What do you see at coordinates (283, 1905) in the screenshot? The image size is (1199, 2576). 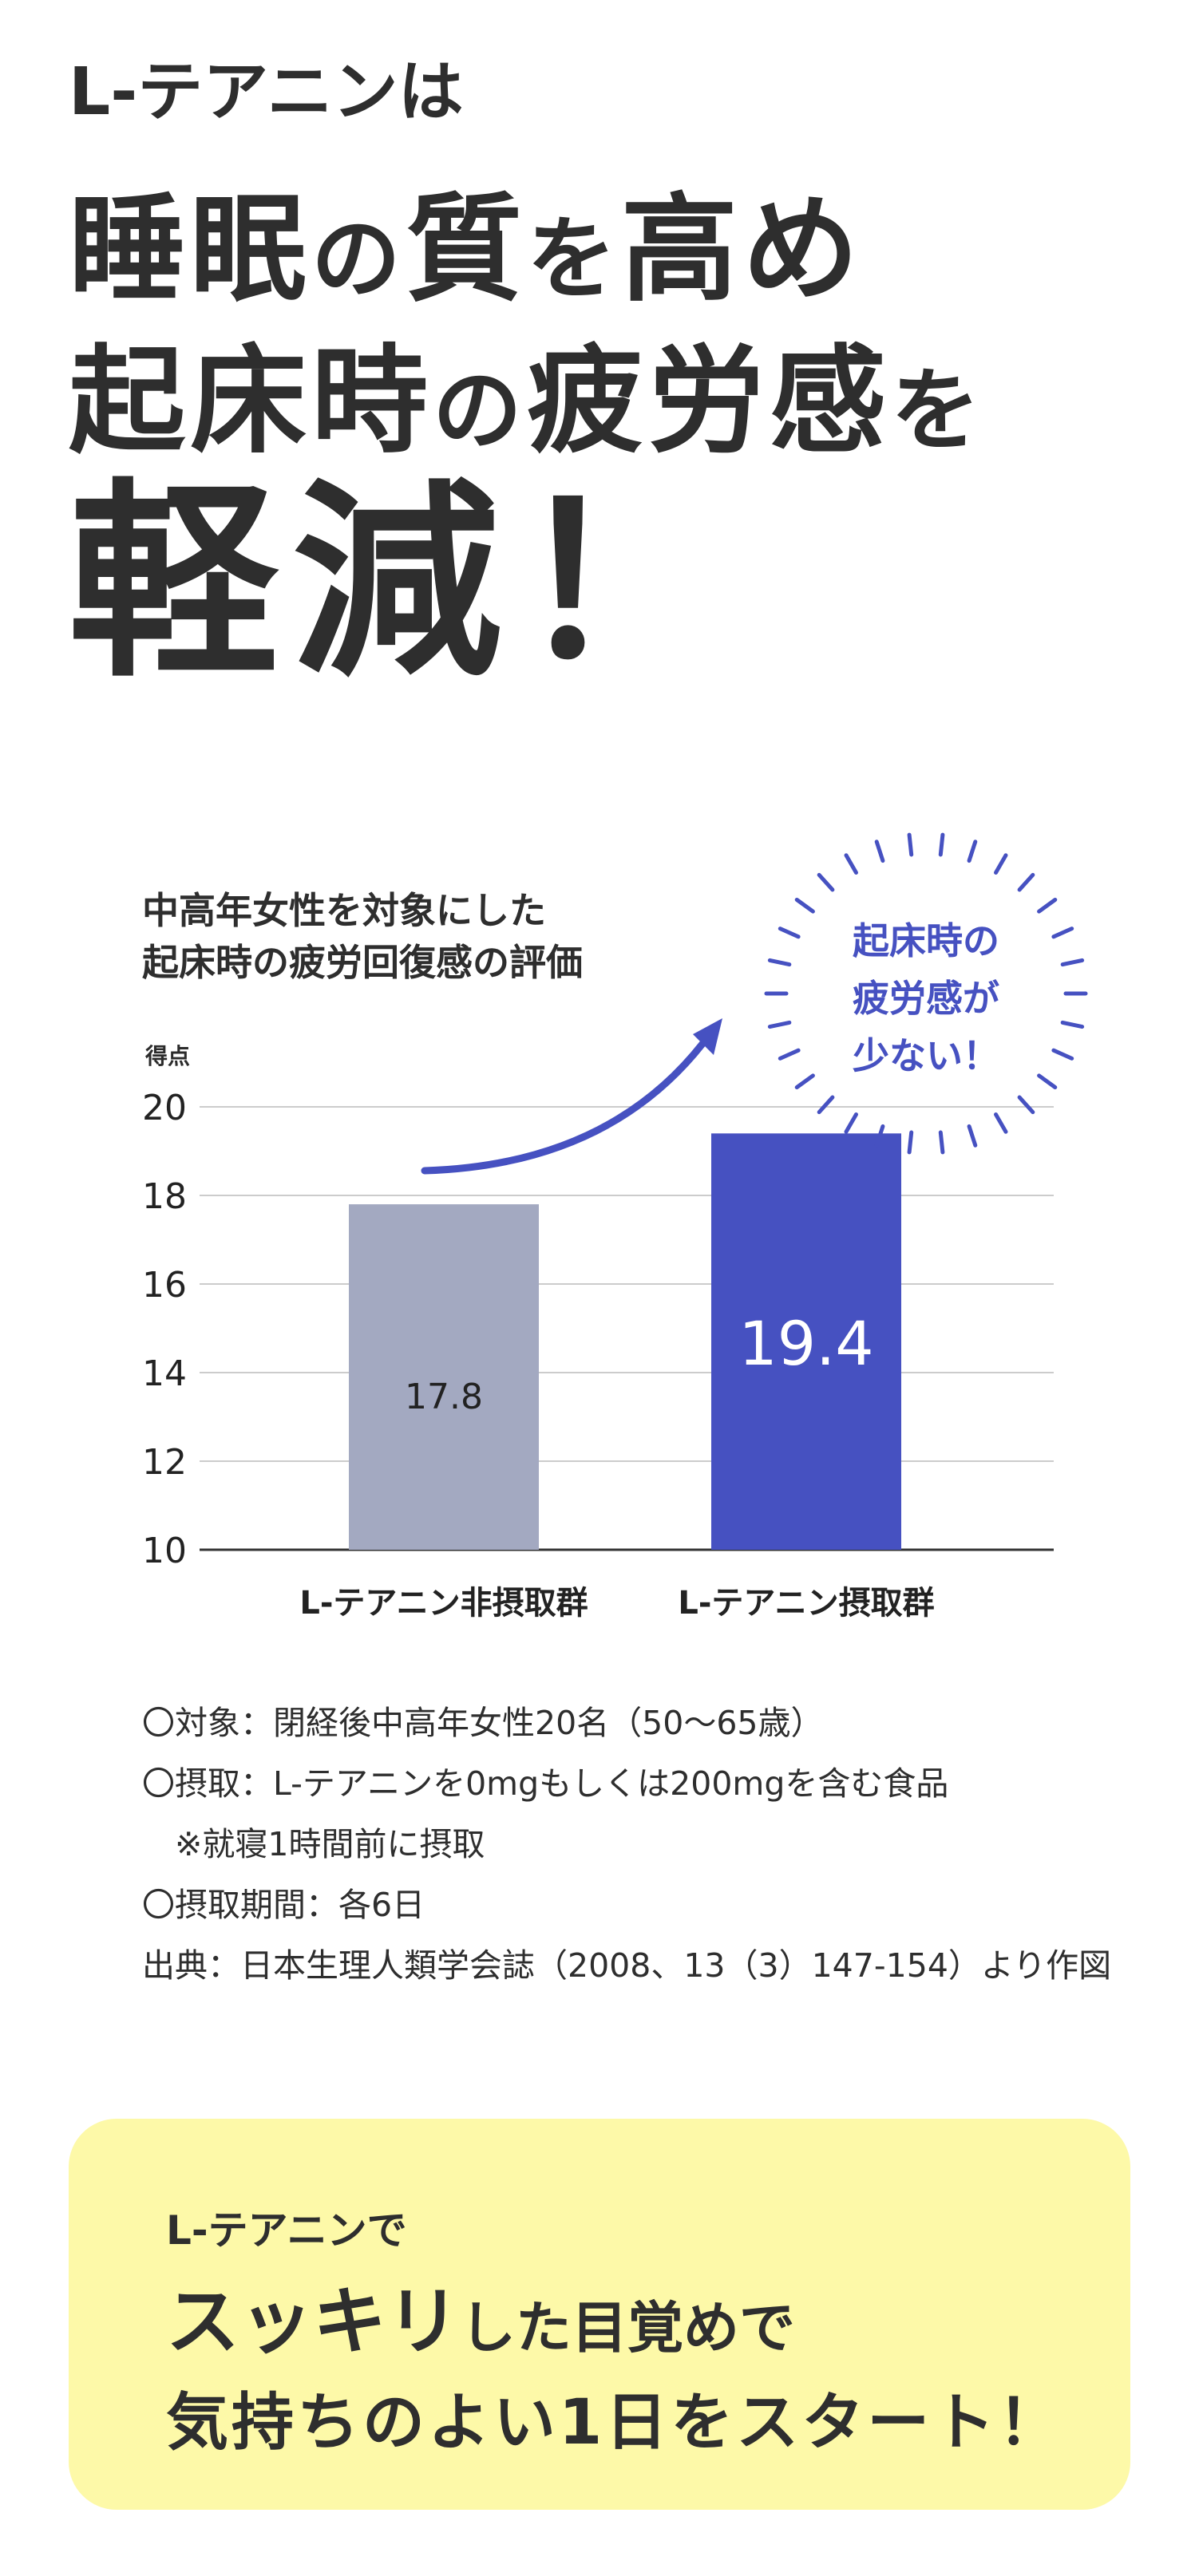 I see `note-period: 〇摂取期間：各6日` at bounding box center [283, 1905].